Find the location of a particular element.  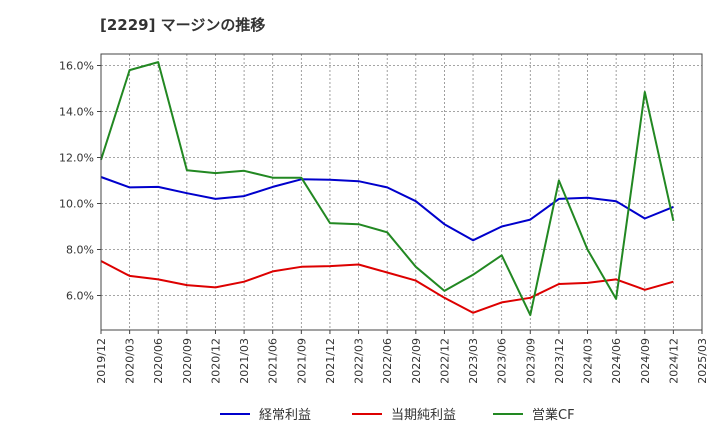

x-tick-label: 2023/12 is located at coordinates (559, 361).